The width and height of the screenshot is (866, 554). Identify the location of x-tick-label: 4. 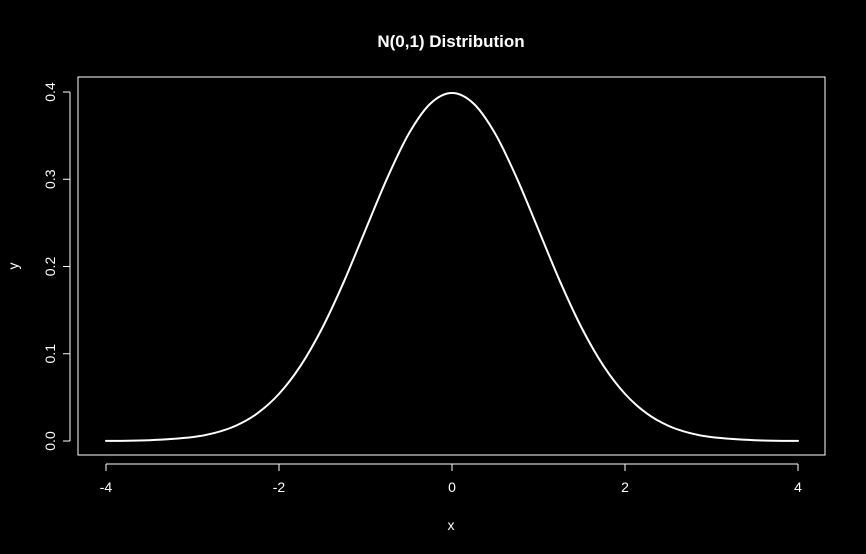
(798, 487).